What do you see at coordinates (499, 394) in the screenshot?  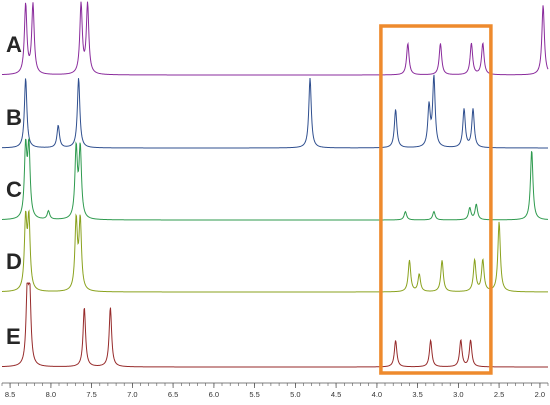 I see `x-tick-label: 2.5` at bounding box center [499, 394].